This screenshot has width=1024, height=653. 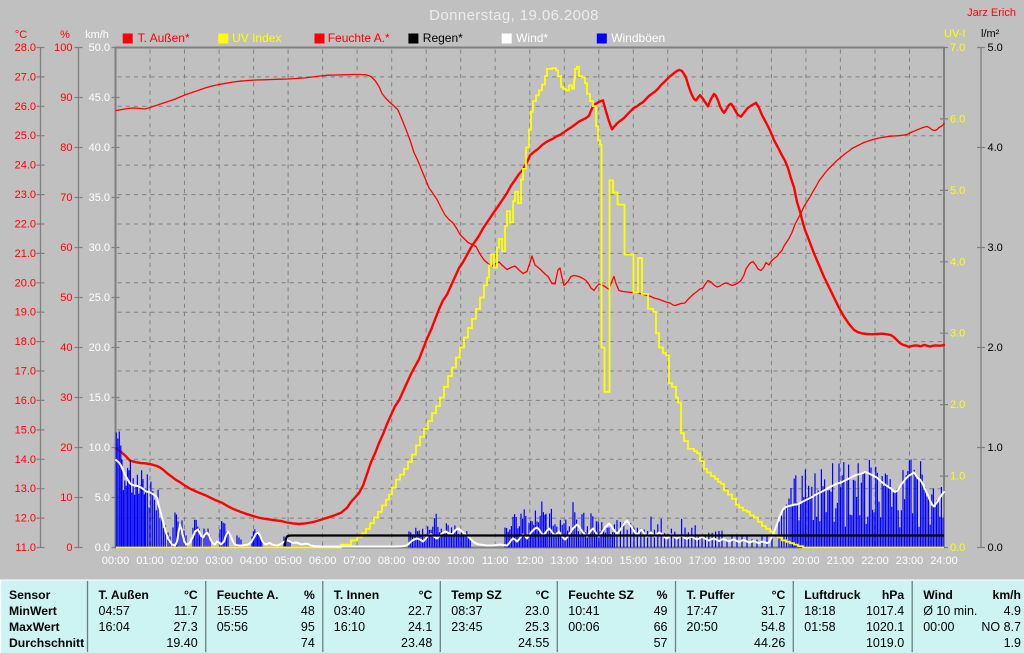 What do you see at coordinates (938, 595) in the screenshot?
I see `svg-text: Wind` at bounding box center [938, 595].